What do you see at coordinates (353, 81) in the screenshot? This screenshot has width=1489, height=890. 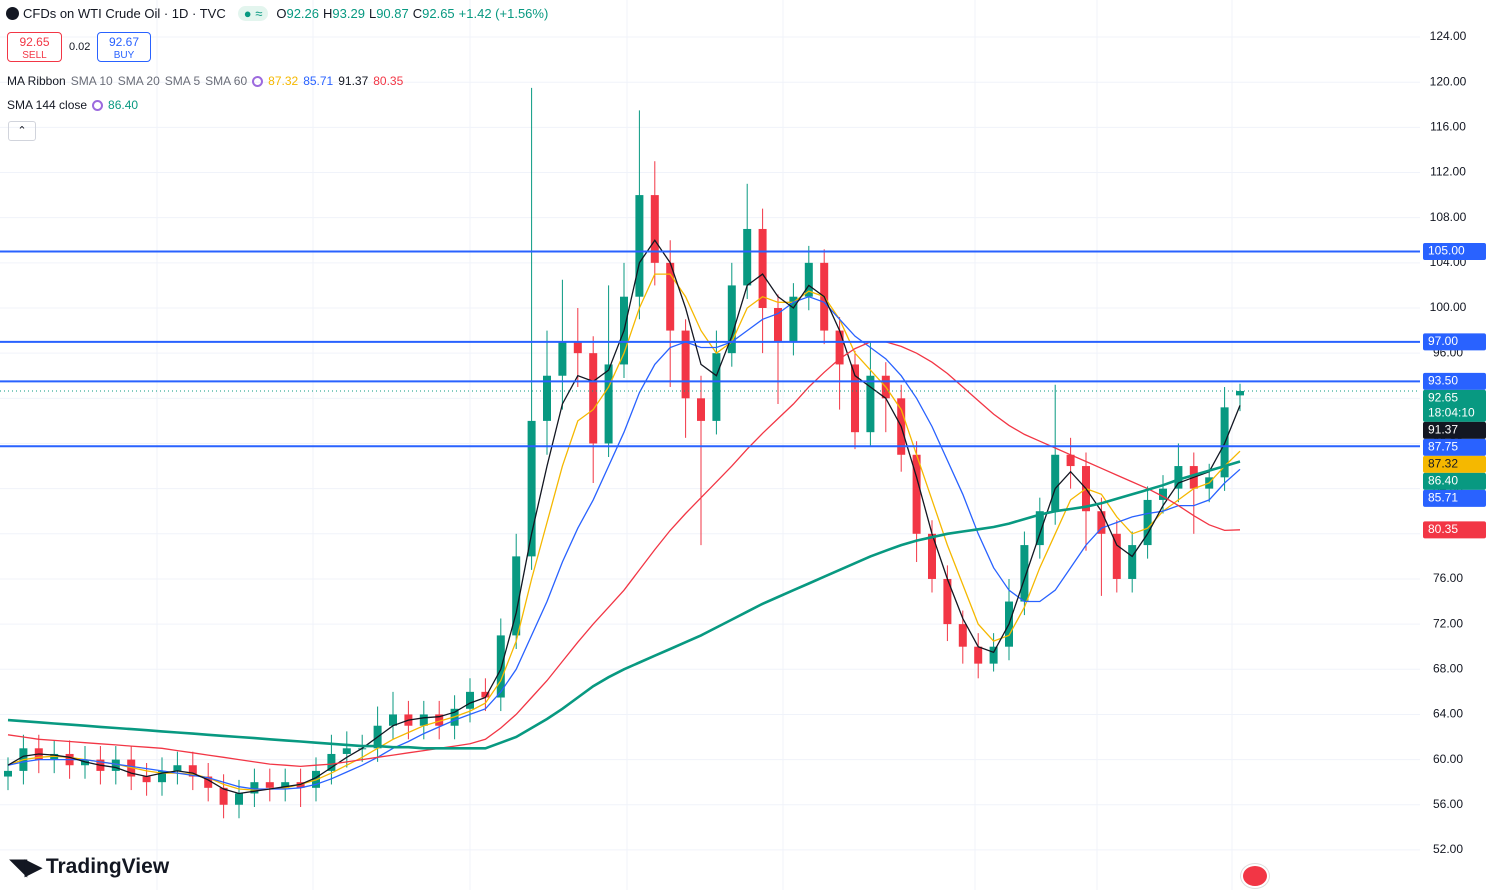 I see `legend-value: 91.37` at bounding box center [353, 81].